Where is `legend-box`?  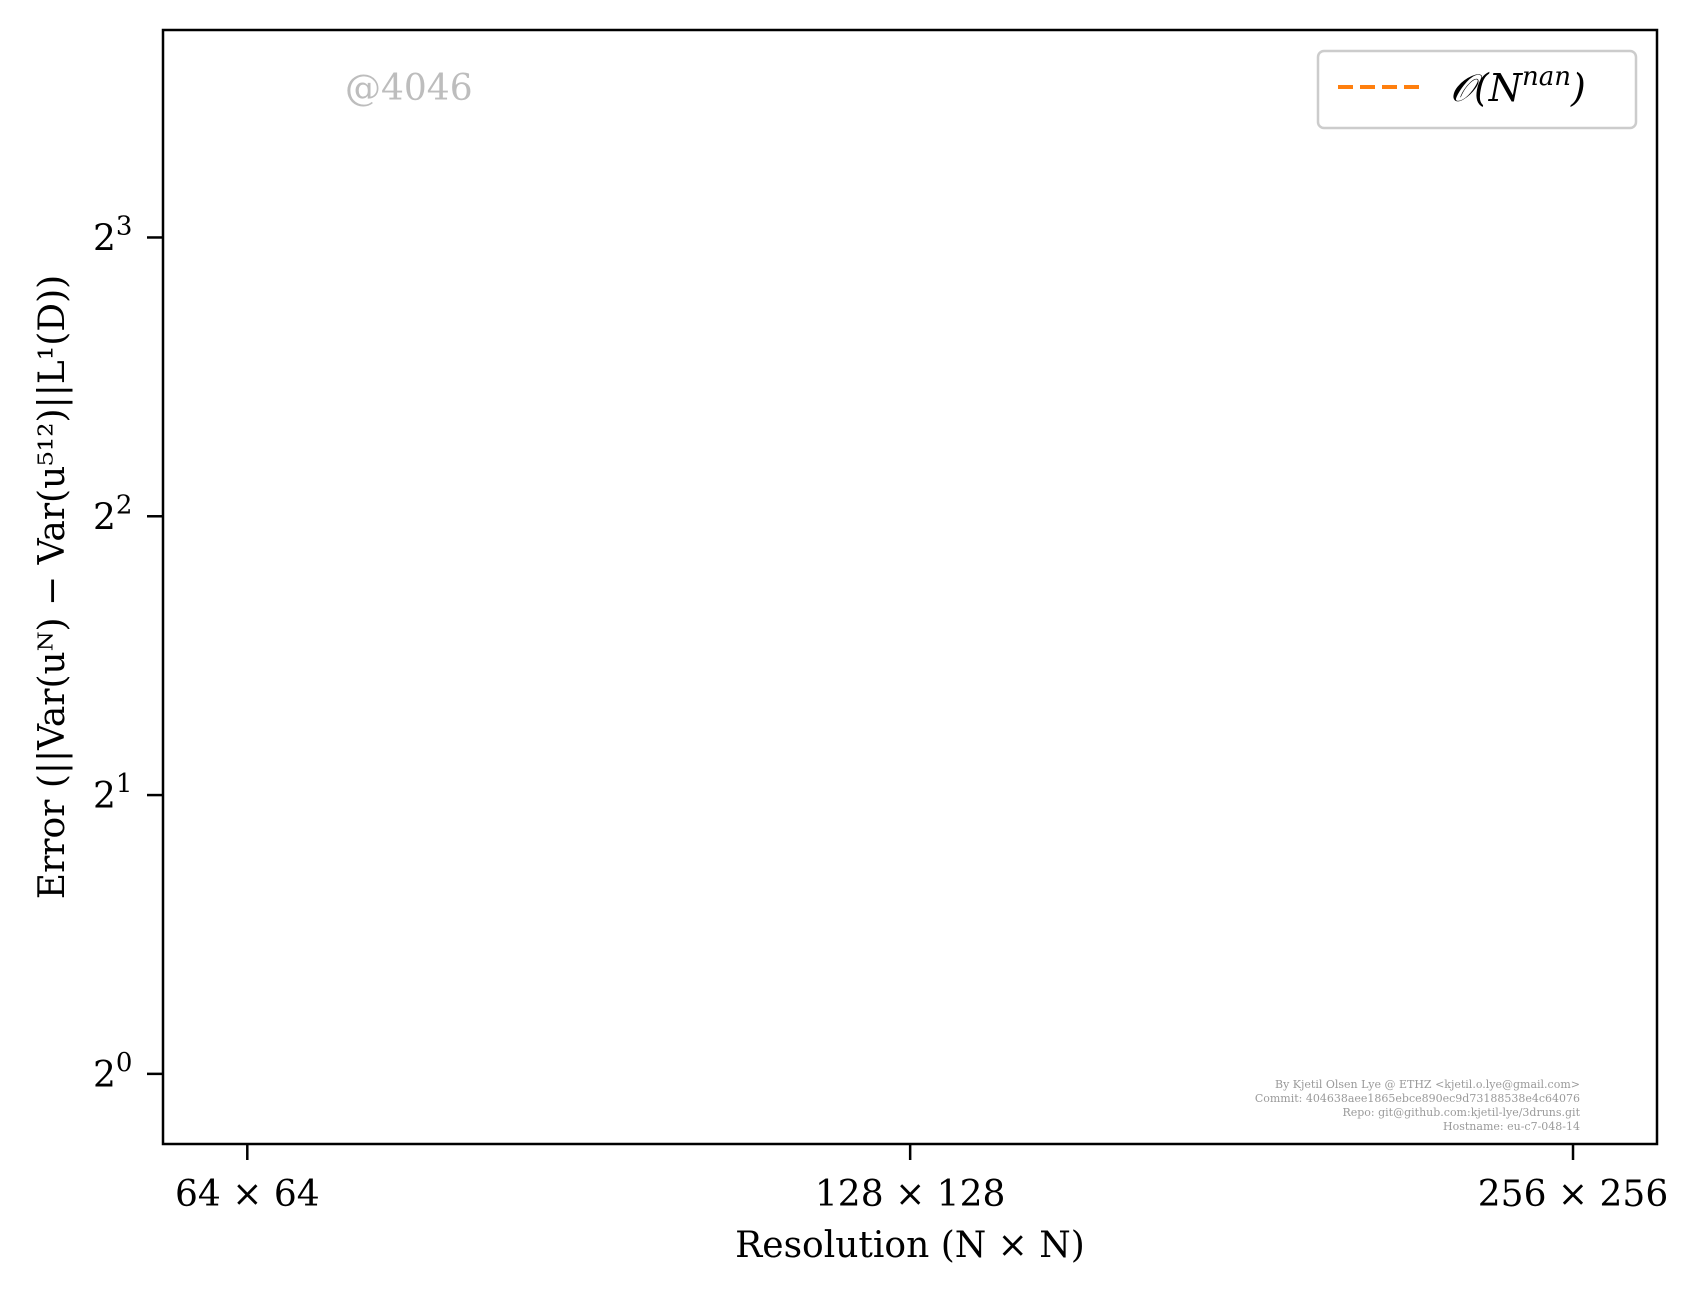
legend-box is located at coordinates (1477, 89).